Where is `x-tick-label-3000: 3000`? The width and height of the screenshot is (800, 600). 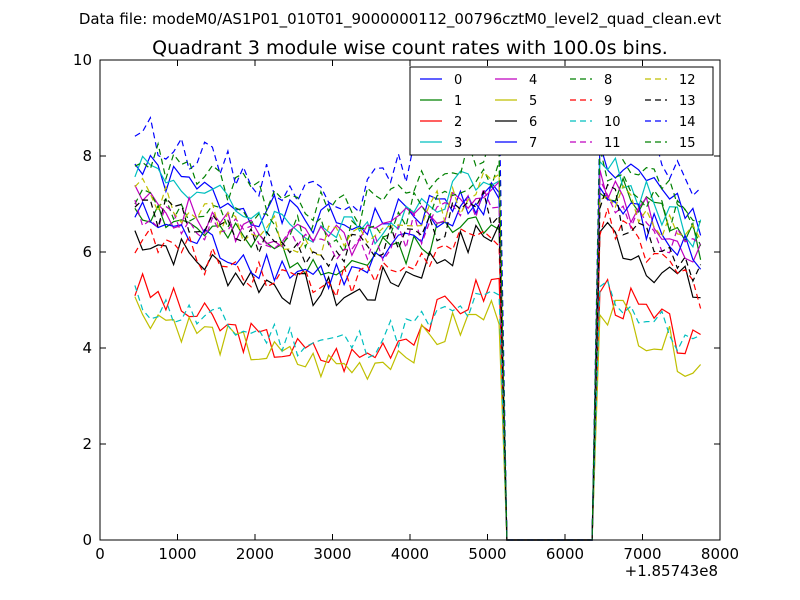 x-tick-label-3000: 3000 is located at coordinates (332, 554).